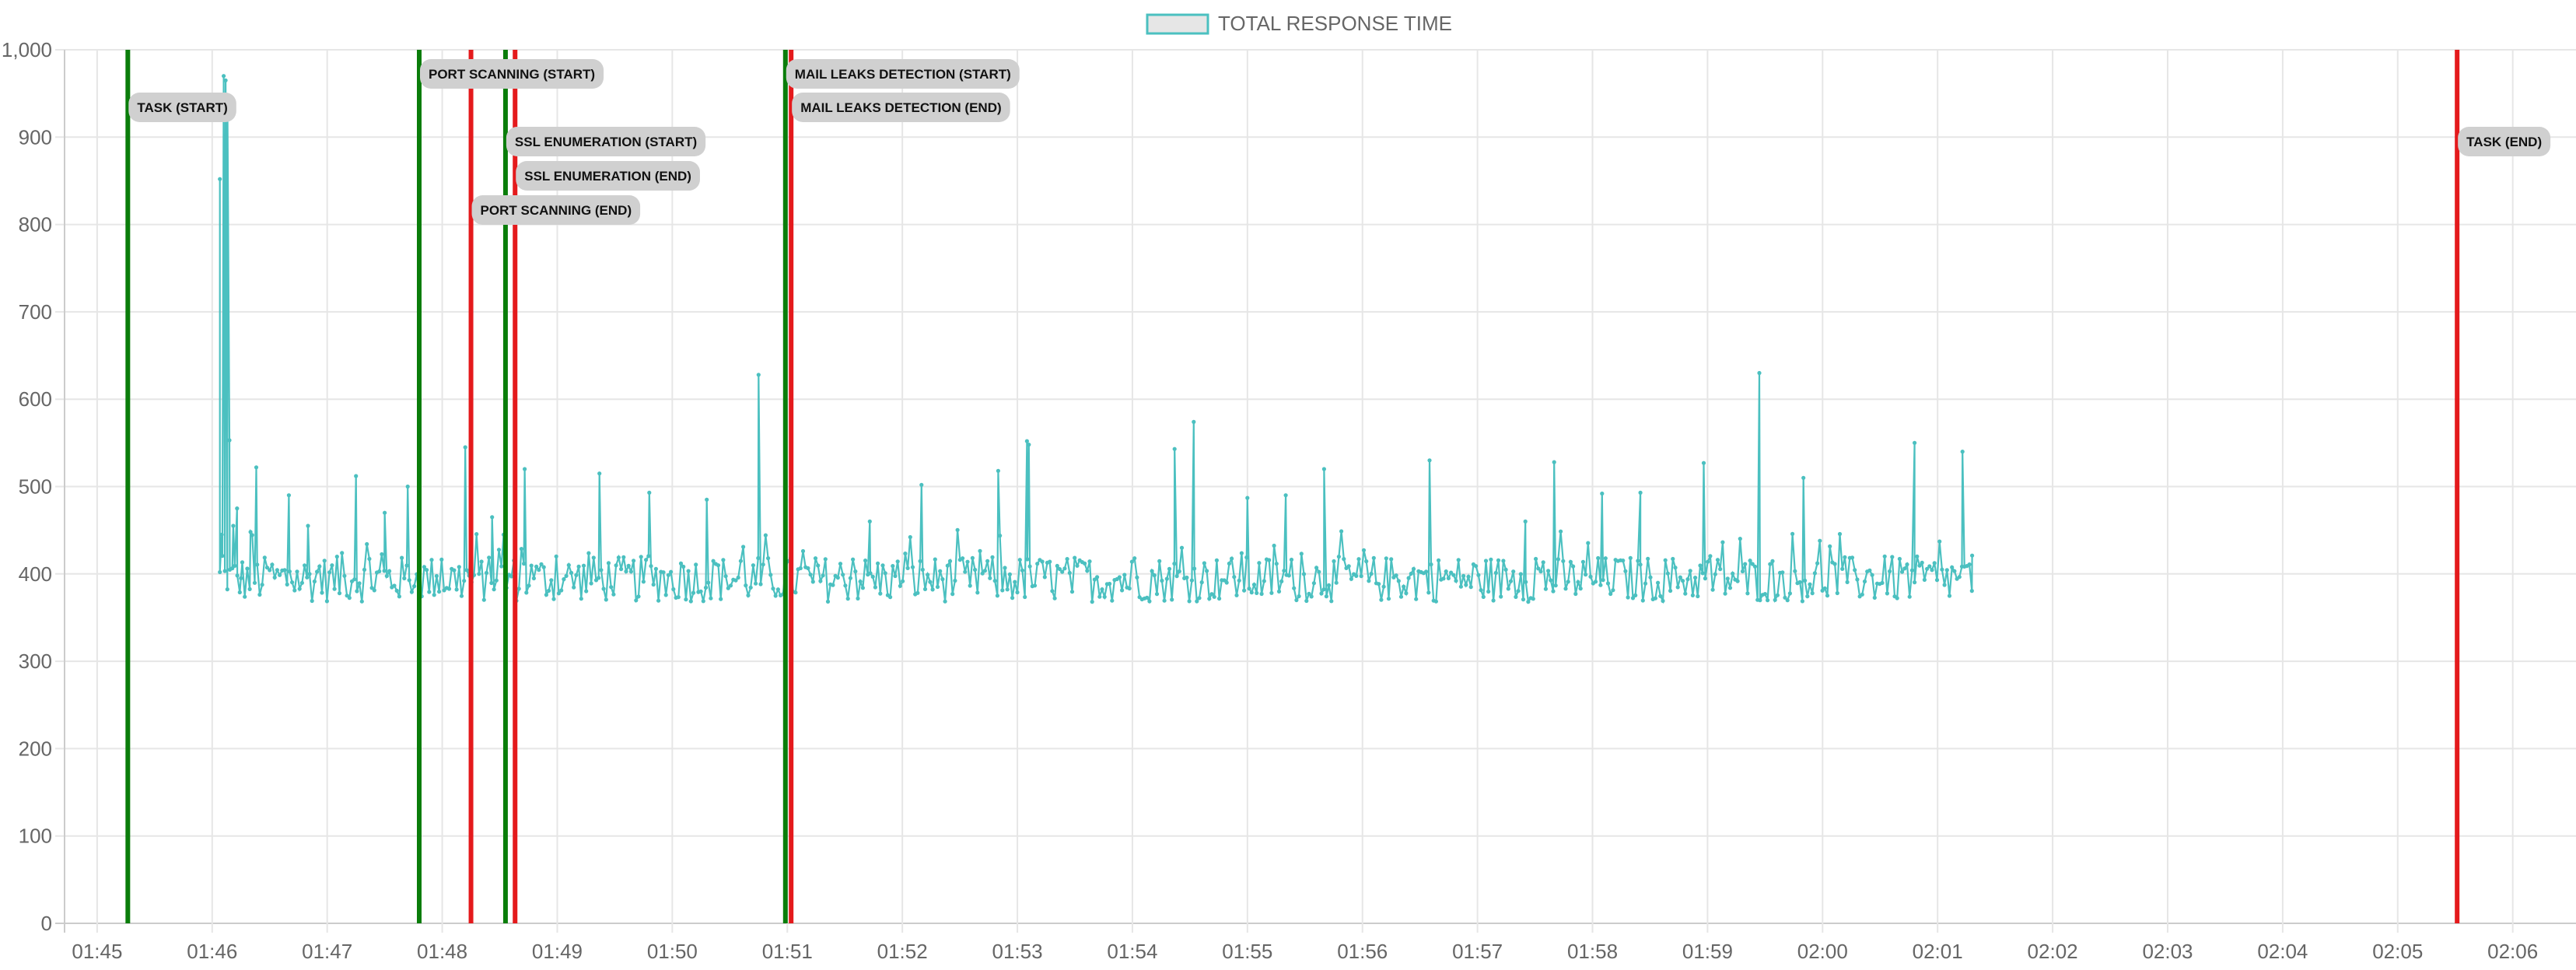 The height and width of the screenshot is (970, 2576). I want to click on event-annotation-label: MAIL LEAKS DETECTION (END), so click(901, 107).